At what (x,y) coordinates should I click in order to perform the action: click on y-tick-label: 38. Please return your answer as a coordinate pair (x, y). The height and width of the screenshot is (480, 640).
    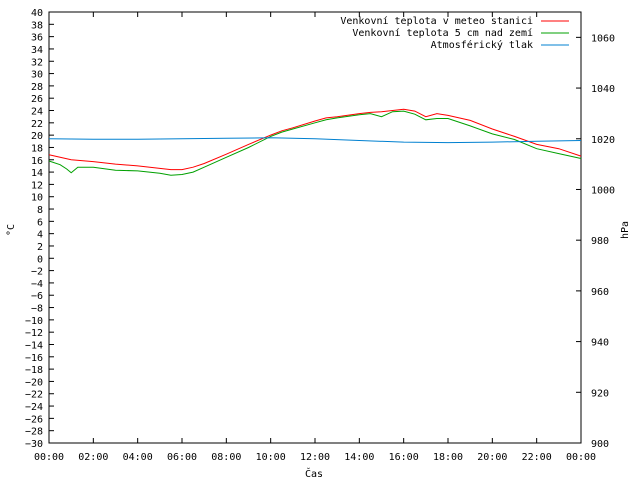
    Looking at the image, I should click on (37, 25).